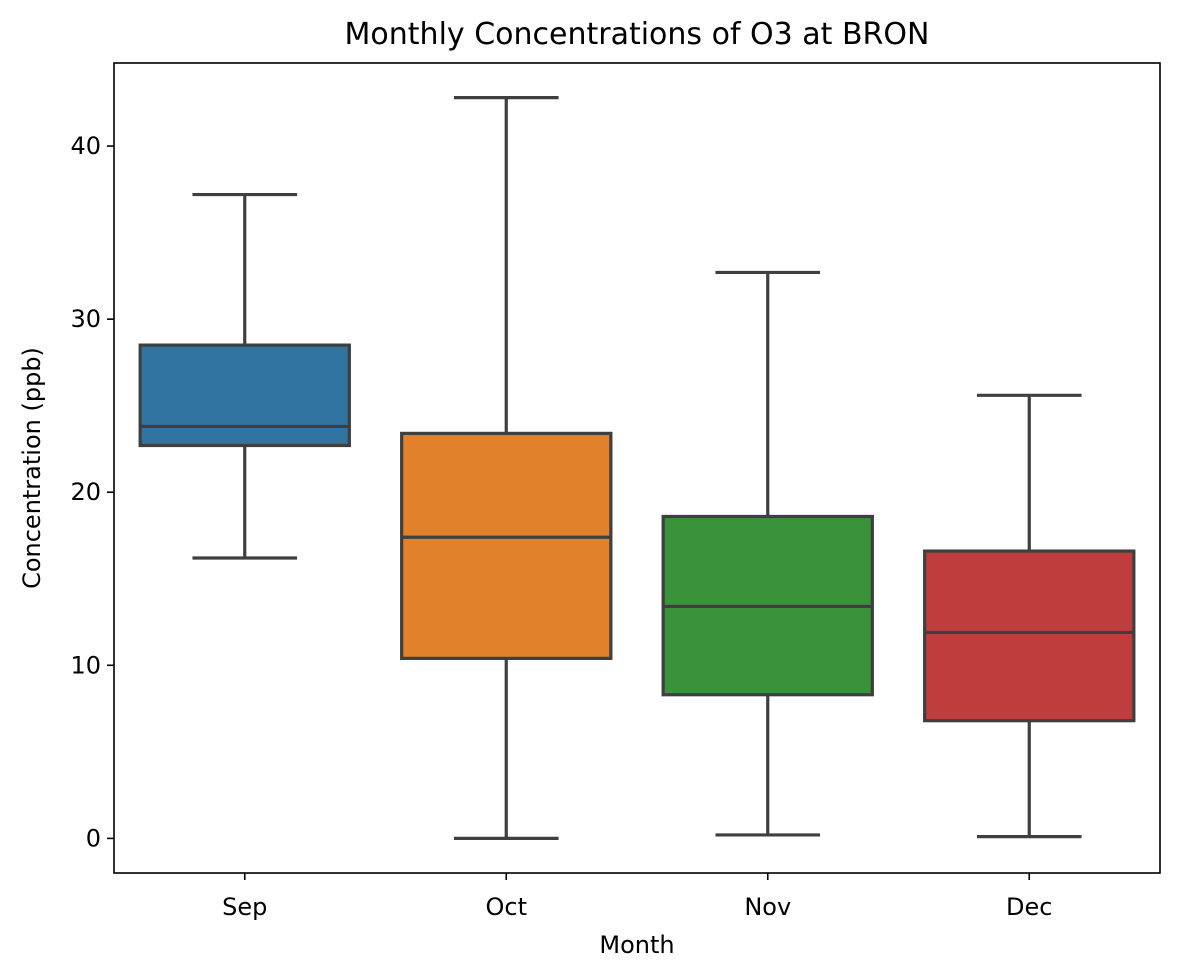 This screenshot has width=1180, height=980. What do you see at coordinates (32, 468) in the screenshot?
I see `y-axis-label: Concentration (ppb)` at bounding box center [32, 468].